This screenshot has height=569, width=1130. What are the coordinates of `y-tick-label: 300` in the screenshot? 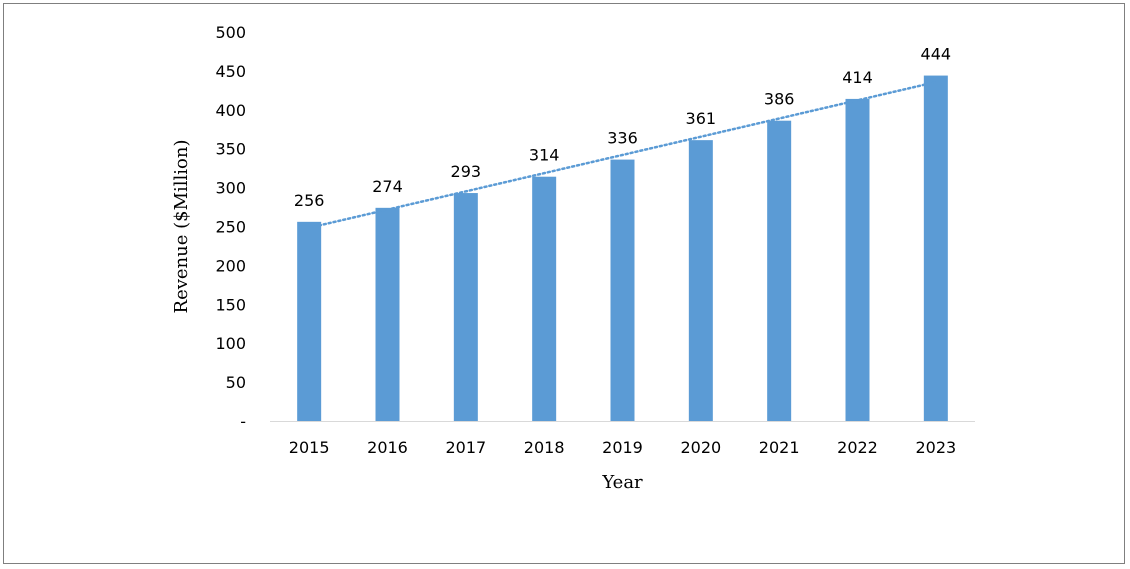 It's located at (230, 188).